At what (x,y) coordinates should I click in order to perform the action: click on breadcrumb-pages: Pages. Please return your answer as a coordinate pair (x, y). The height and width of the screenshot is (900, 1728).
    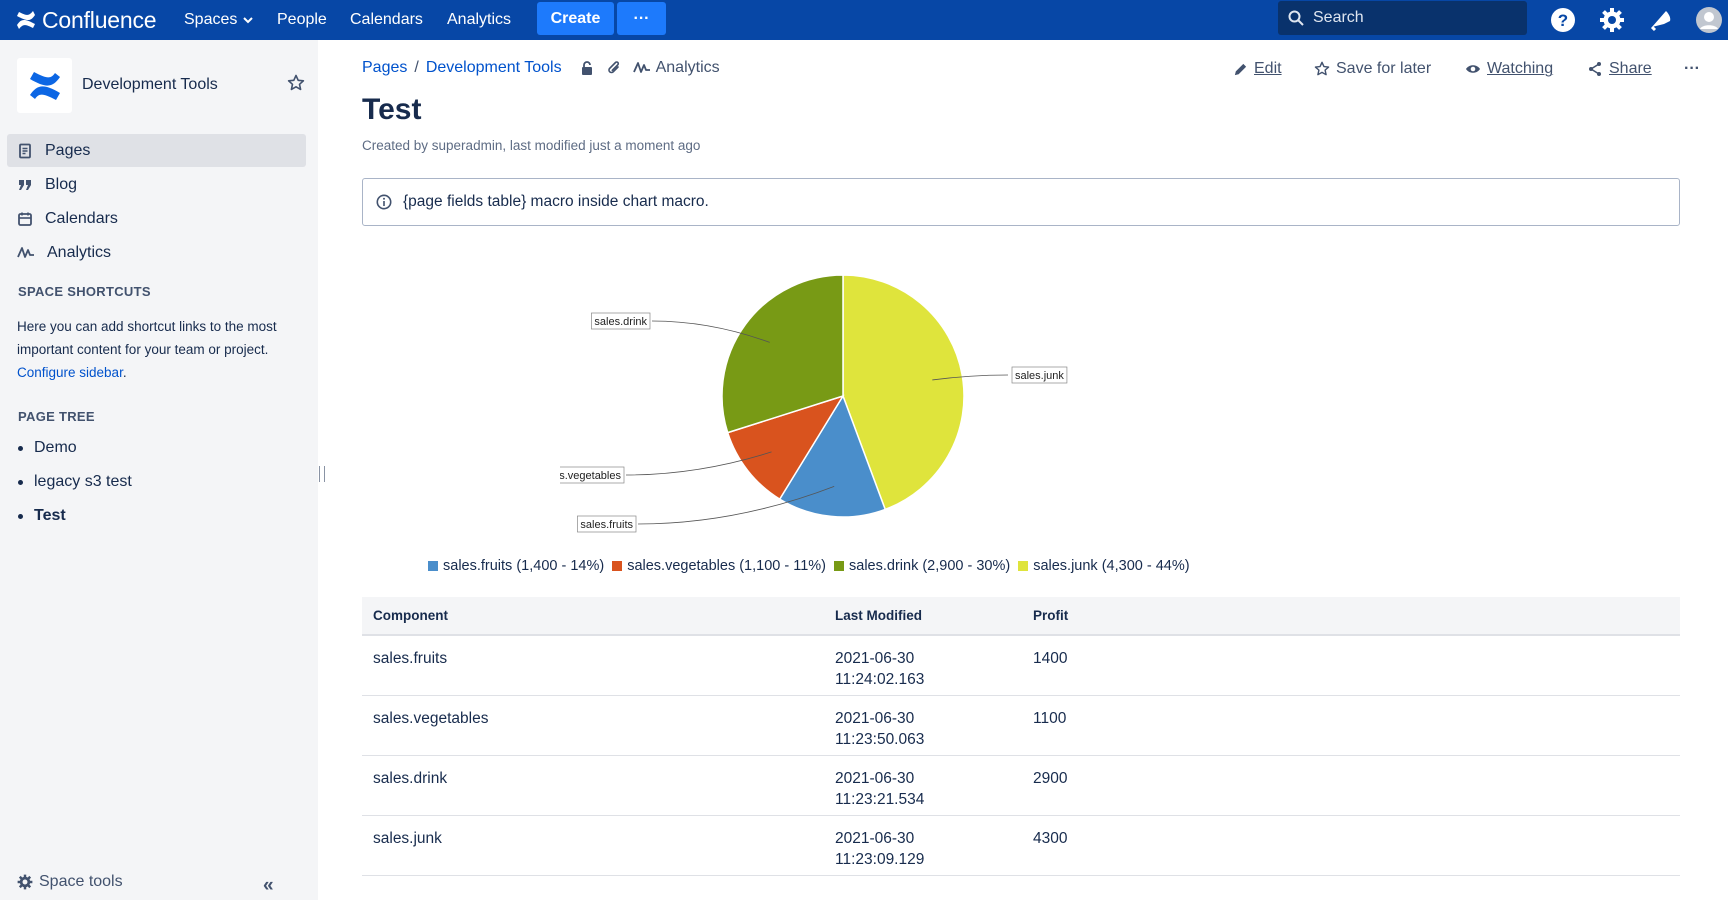
    Looking at the image, I should click on (385, 67).